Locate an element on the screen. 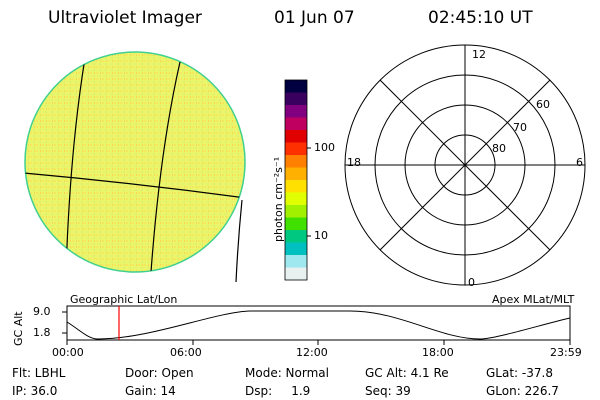  info-gc-alt: GC Alt: 4.1 Re is located at coordinates (407, 373).